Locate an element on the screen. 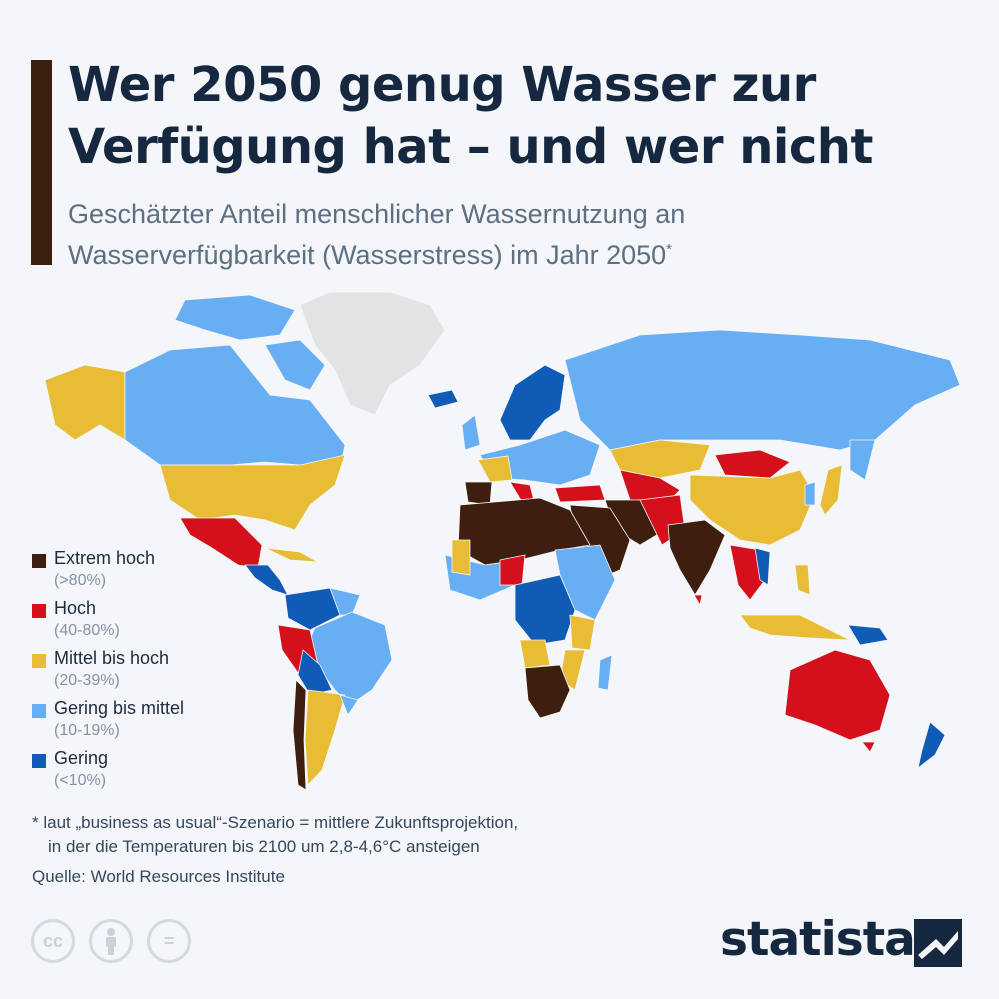 This screenshot has height=999, width=999. legend-range: (<10%) is located at coordinates (80, 780).